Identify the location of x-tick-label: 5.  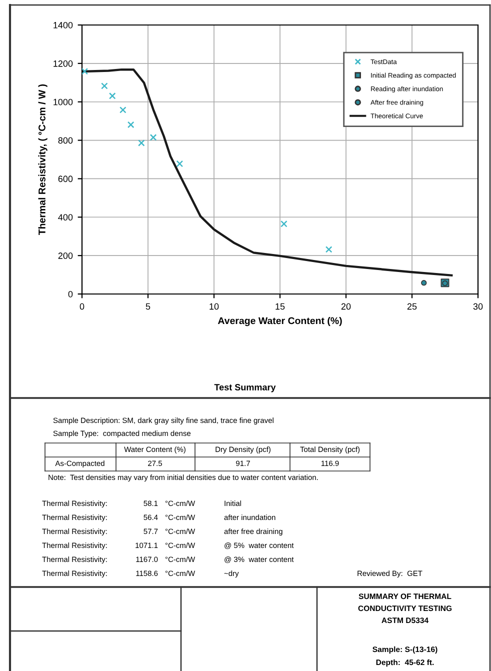
(148, 306).